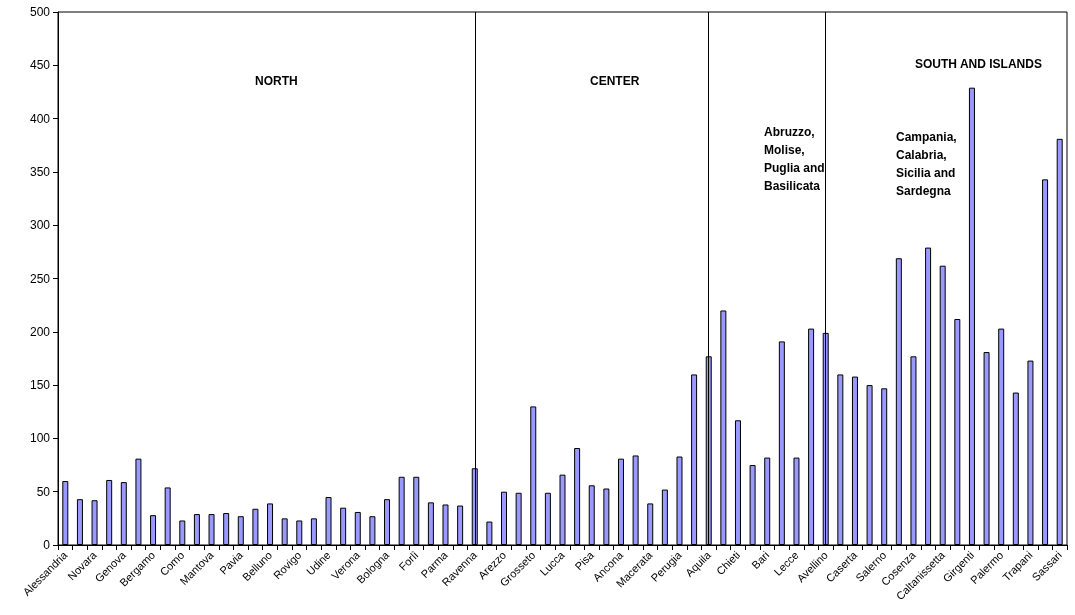  What do you see at coordinates (794, 159) in the screenshot?
I see `annotation: Abruzzo, Molise, Puglia and Basilicata` at bounding box center [794, 159].